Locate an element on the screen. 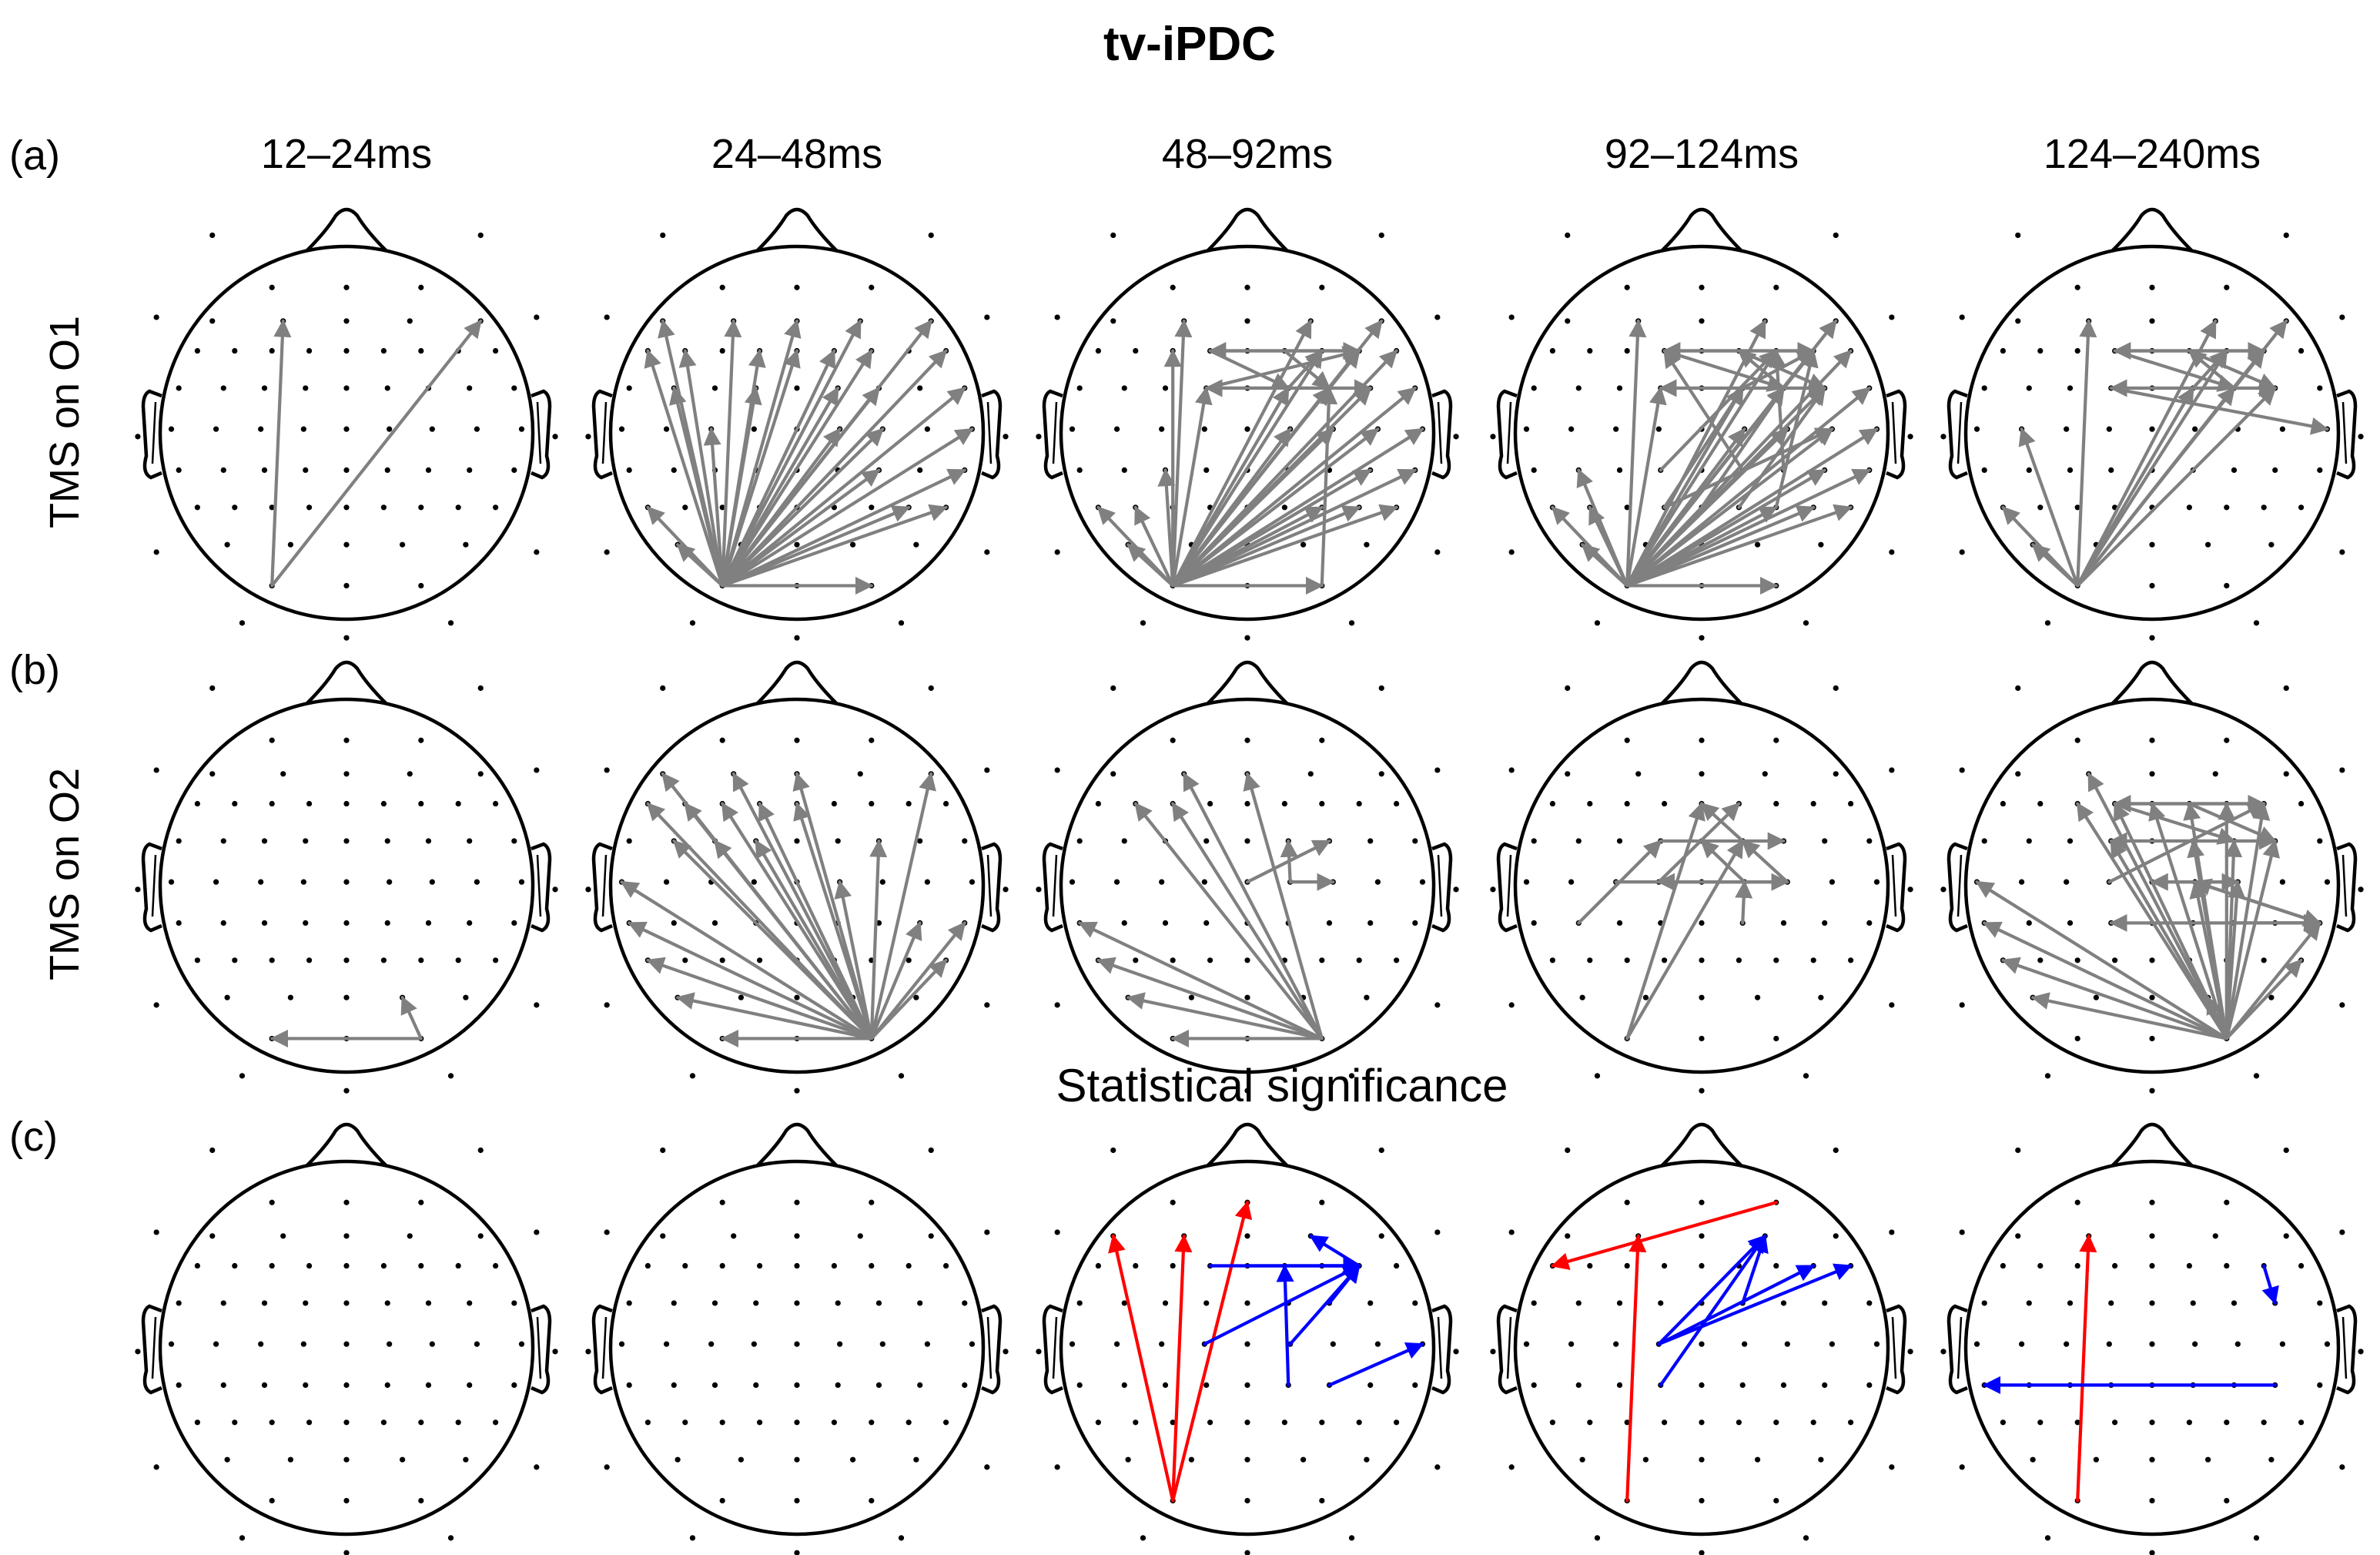 Image resolution: width=2380 pixels, height=1555 pixels. connection-arrow-F6-to-AF4 is located at coordinates (1335, 1251).